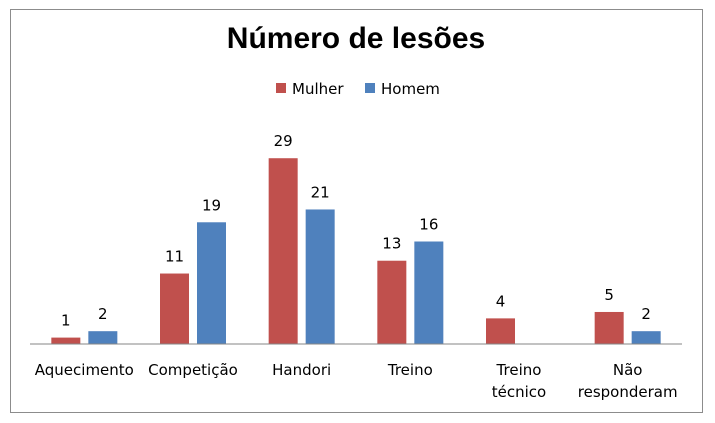  What do you see at coordinates (646, 314) in the screenshot?
I see `data-label-homem-5: 2` at bounding box center [646, 314].